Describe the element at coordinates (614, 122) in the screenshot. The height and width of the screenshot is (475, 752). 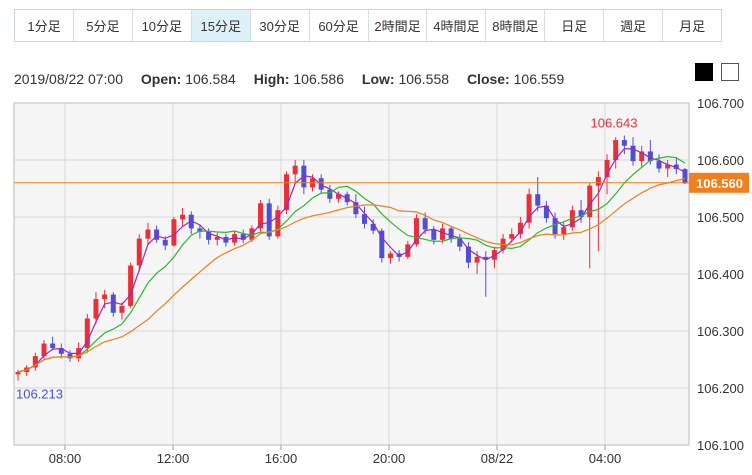
I see `high-marker-label: 106.643` at that location.